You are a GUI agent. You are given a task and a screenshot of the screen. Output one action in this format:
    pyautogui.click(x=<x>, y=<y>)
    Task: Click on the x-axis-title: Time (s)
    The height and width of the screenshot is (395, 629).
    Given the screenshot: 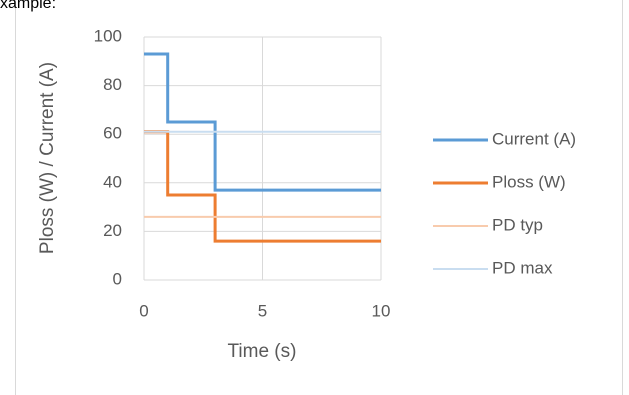 What is the action you would take?
    pyautogui.click(x=262, y=351)
    